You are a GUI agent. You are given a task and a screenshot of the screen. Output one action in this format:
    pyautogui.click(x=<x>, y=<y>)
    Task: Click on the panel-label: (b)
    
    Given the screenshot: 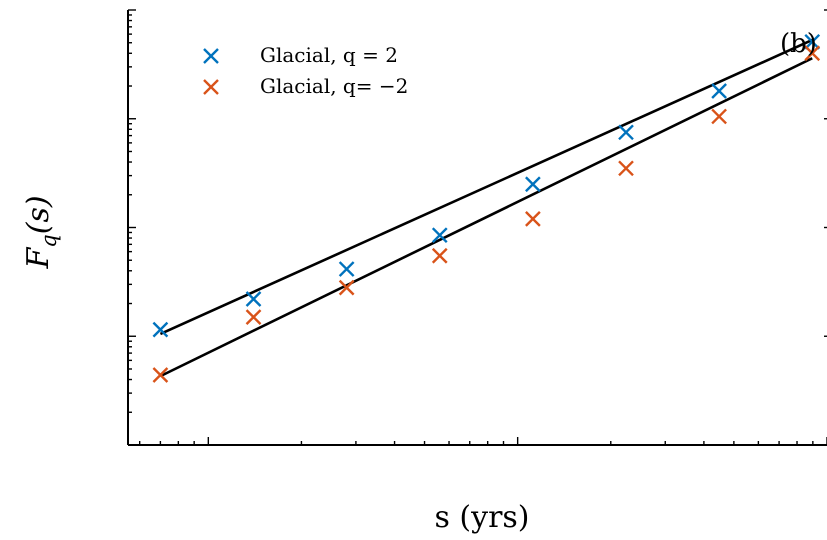 What is the action you would take?
    pyautogui.click(x=798, y=44)
    